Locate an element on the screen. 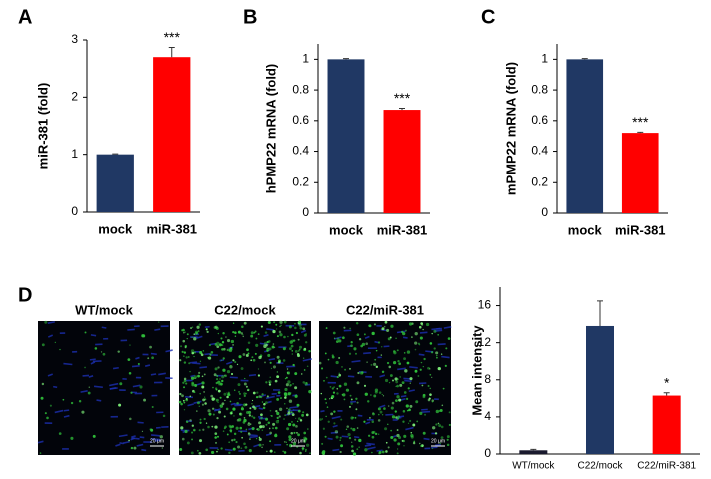 This screenshot has height=479, width=711. panel-label: A is located at coordinates (25, 17).